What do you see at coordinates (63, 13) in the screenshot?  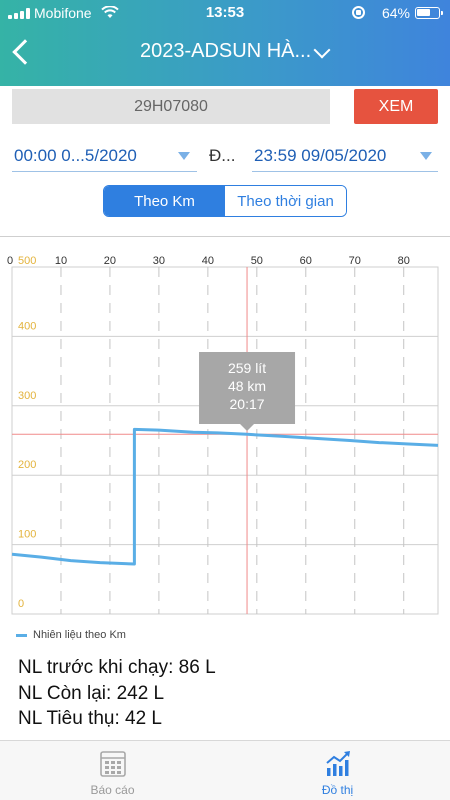 I see `carrier-name: Mobifone` at bounding box center [63, 13].